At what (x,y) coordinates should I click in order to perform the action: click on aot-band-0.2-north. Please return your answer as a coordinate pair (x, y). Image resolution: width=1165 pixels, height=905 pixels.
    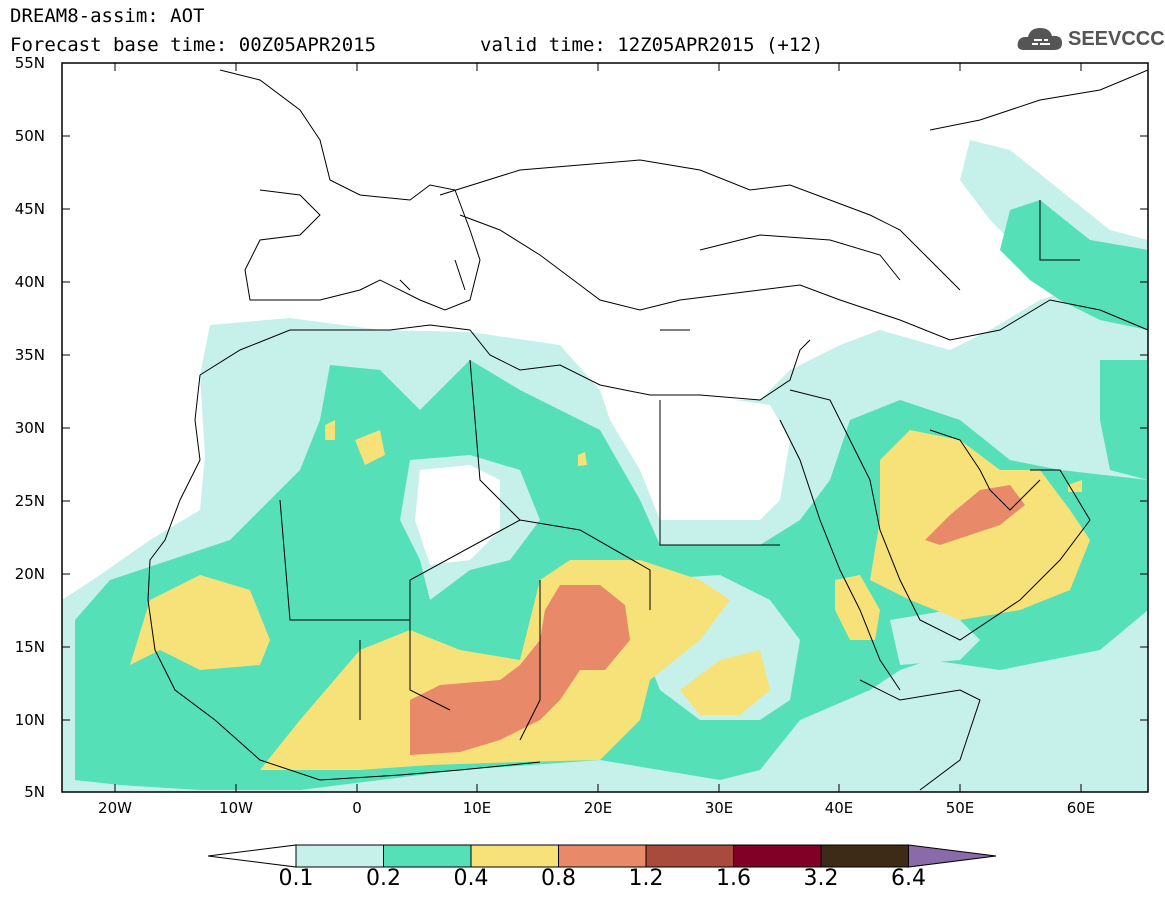
    Looking at the image, I should click on (1074, 265).